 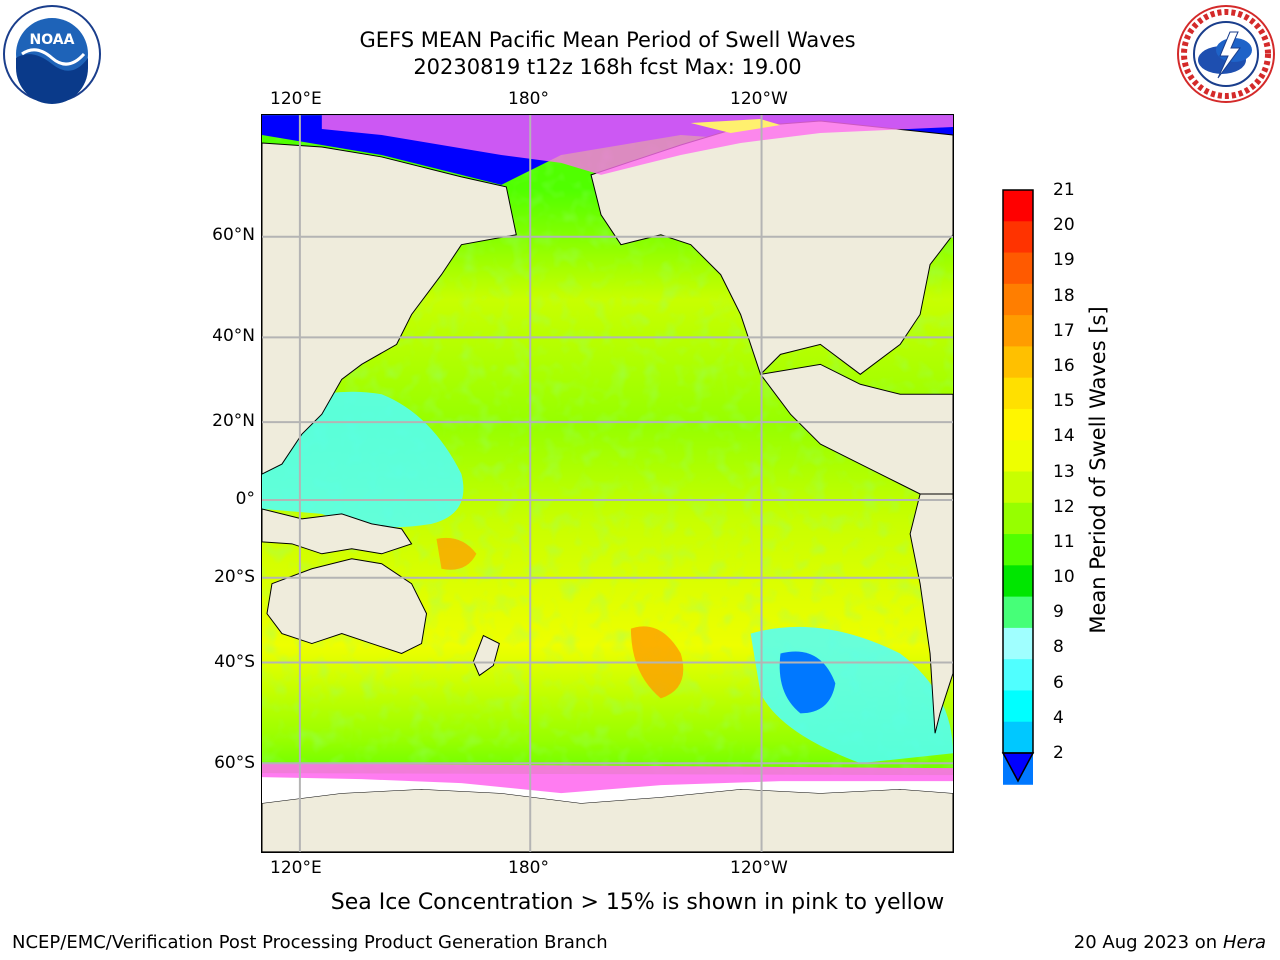 What do you see at coordinates (1064, 401) in the screenshot?
I see `colorbar-tick-label: 15` at bounding box center [1064, 401].